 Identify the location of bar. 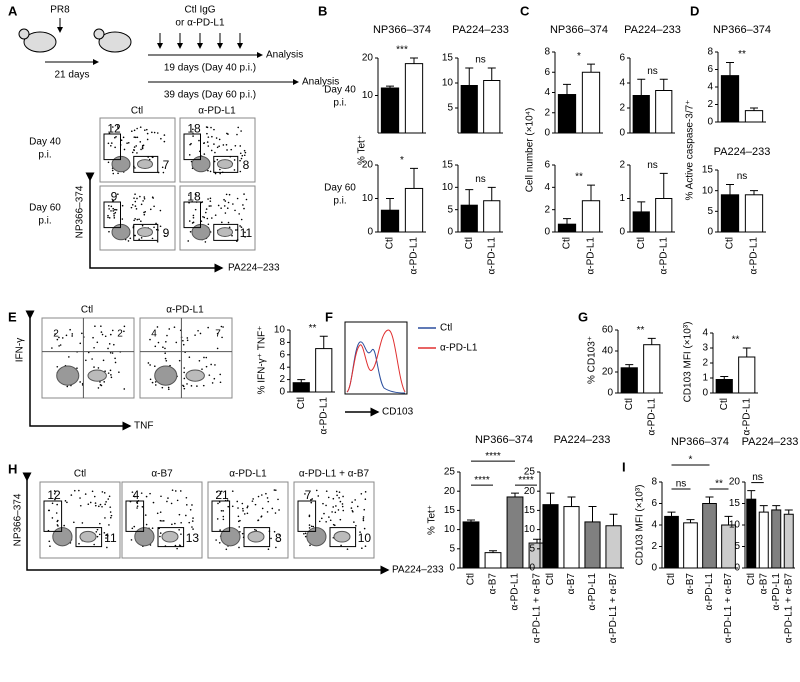
(567, 228).